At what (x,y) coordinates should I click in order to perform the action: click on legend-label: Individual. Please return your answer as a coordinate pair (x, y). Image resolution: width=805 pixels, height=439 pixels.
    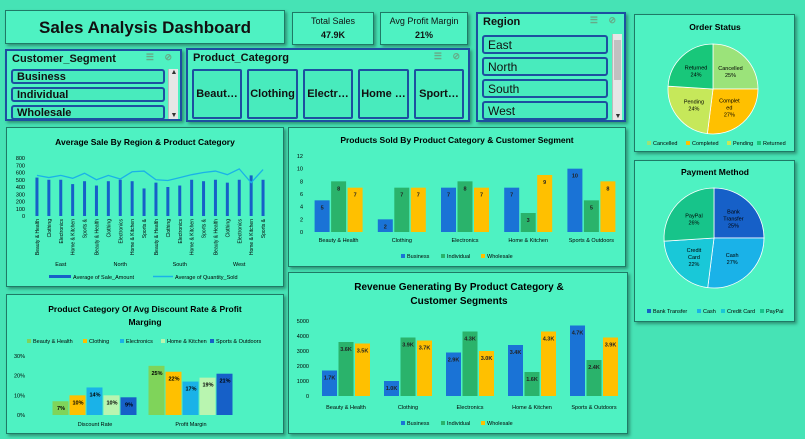
    Looking at the image, I should click on (458, 424).